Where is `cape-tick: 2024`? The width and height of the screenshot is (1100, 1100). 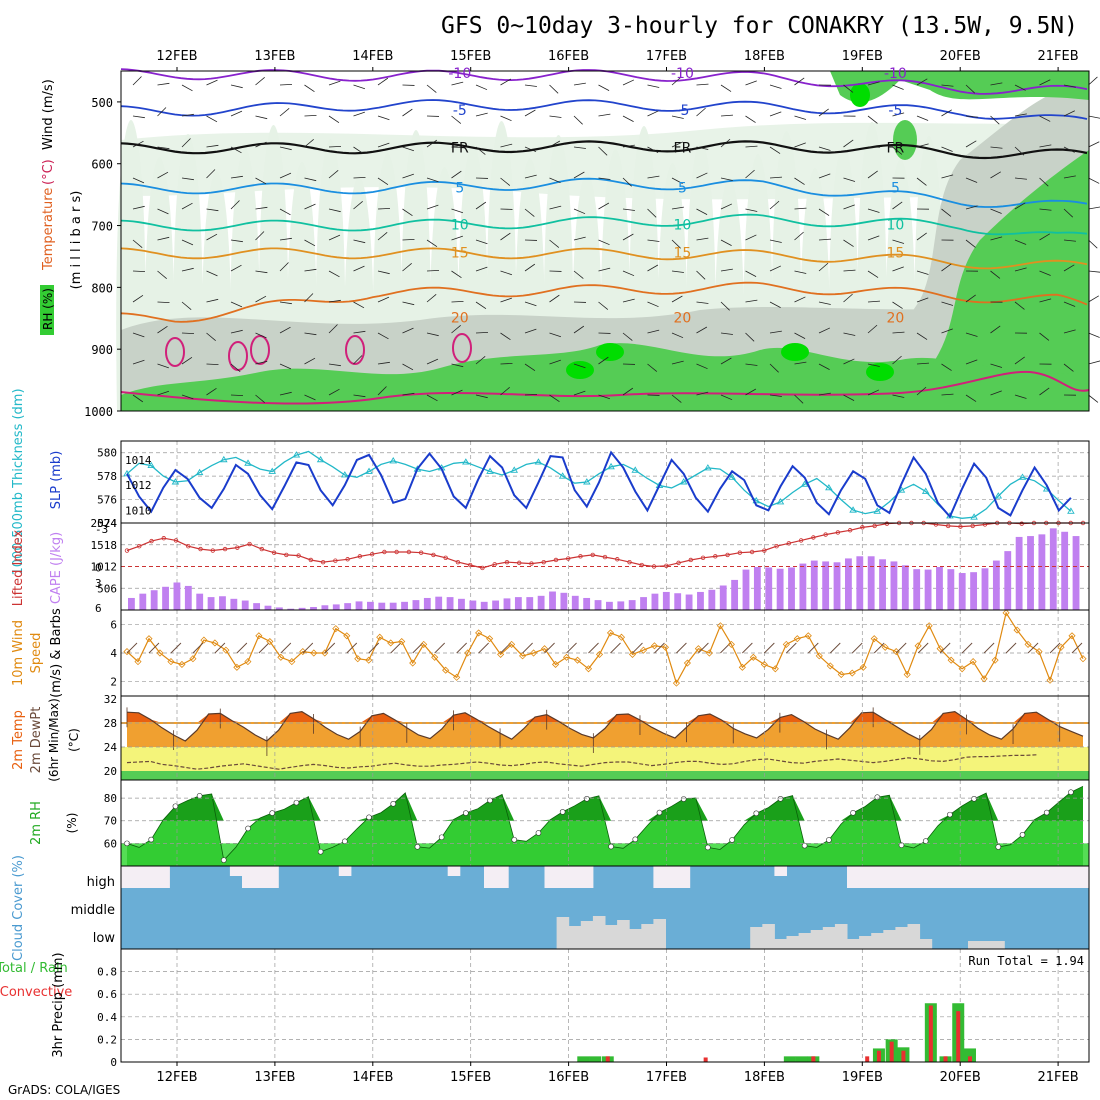
cape-tick: 2024 is located at coordinates (104, 523).